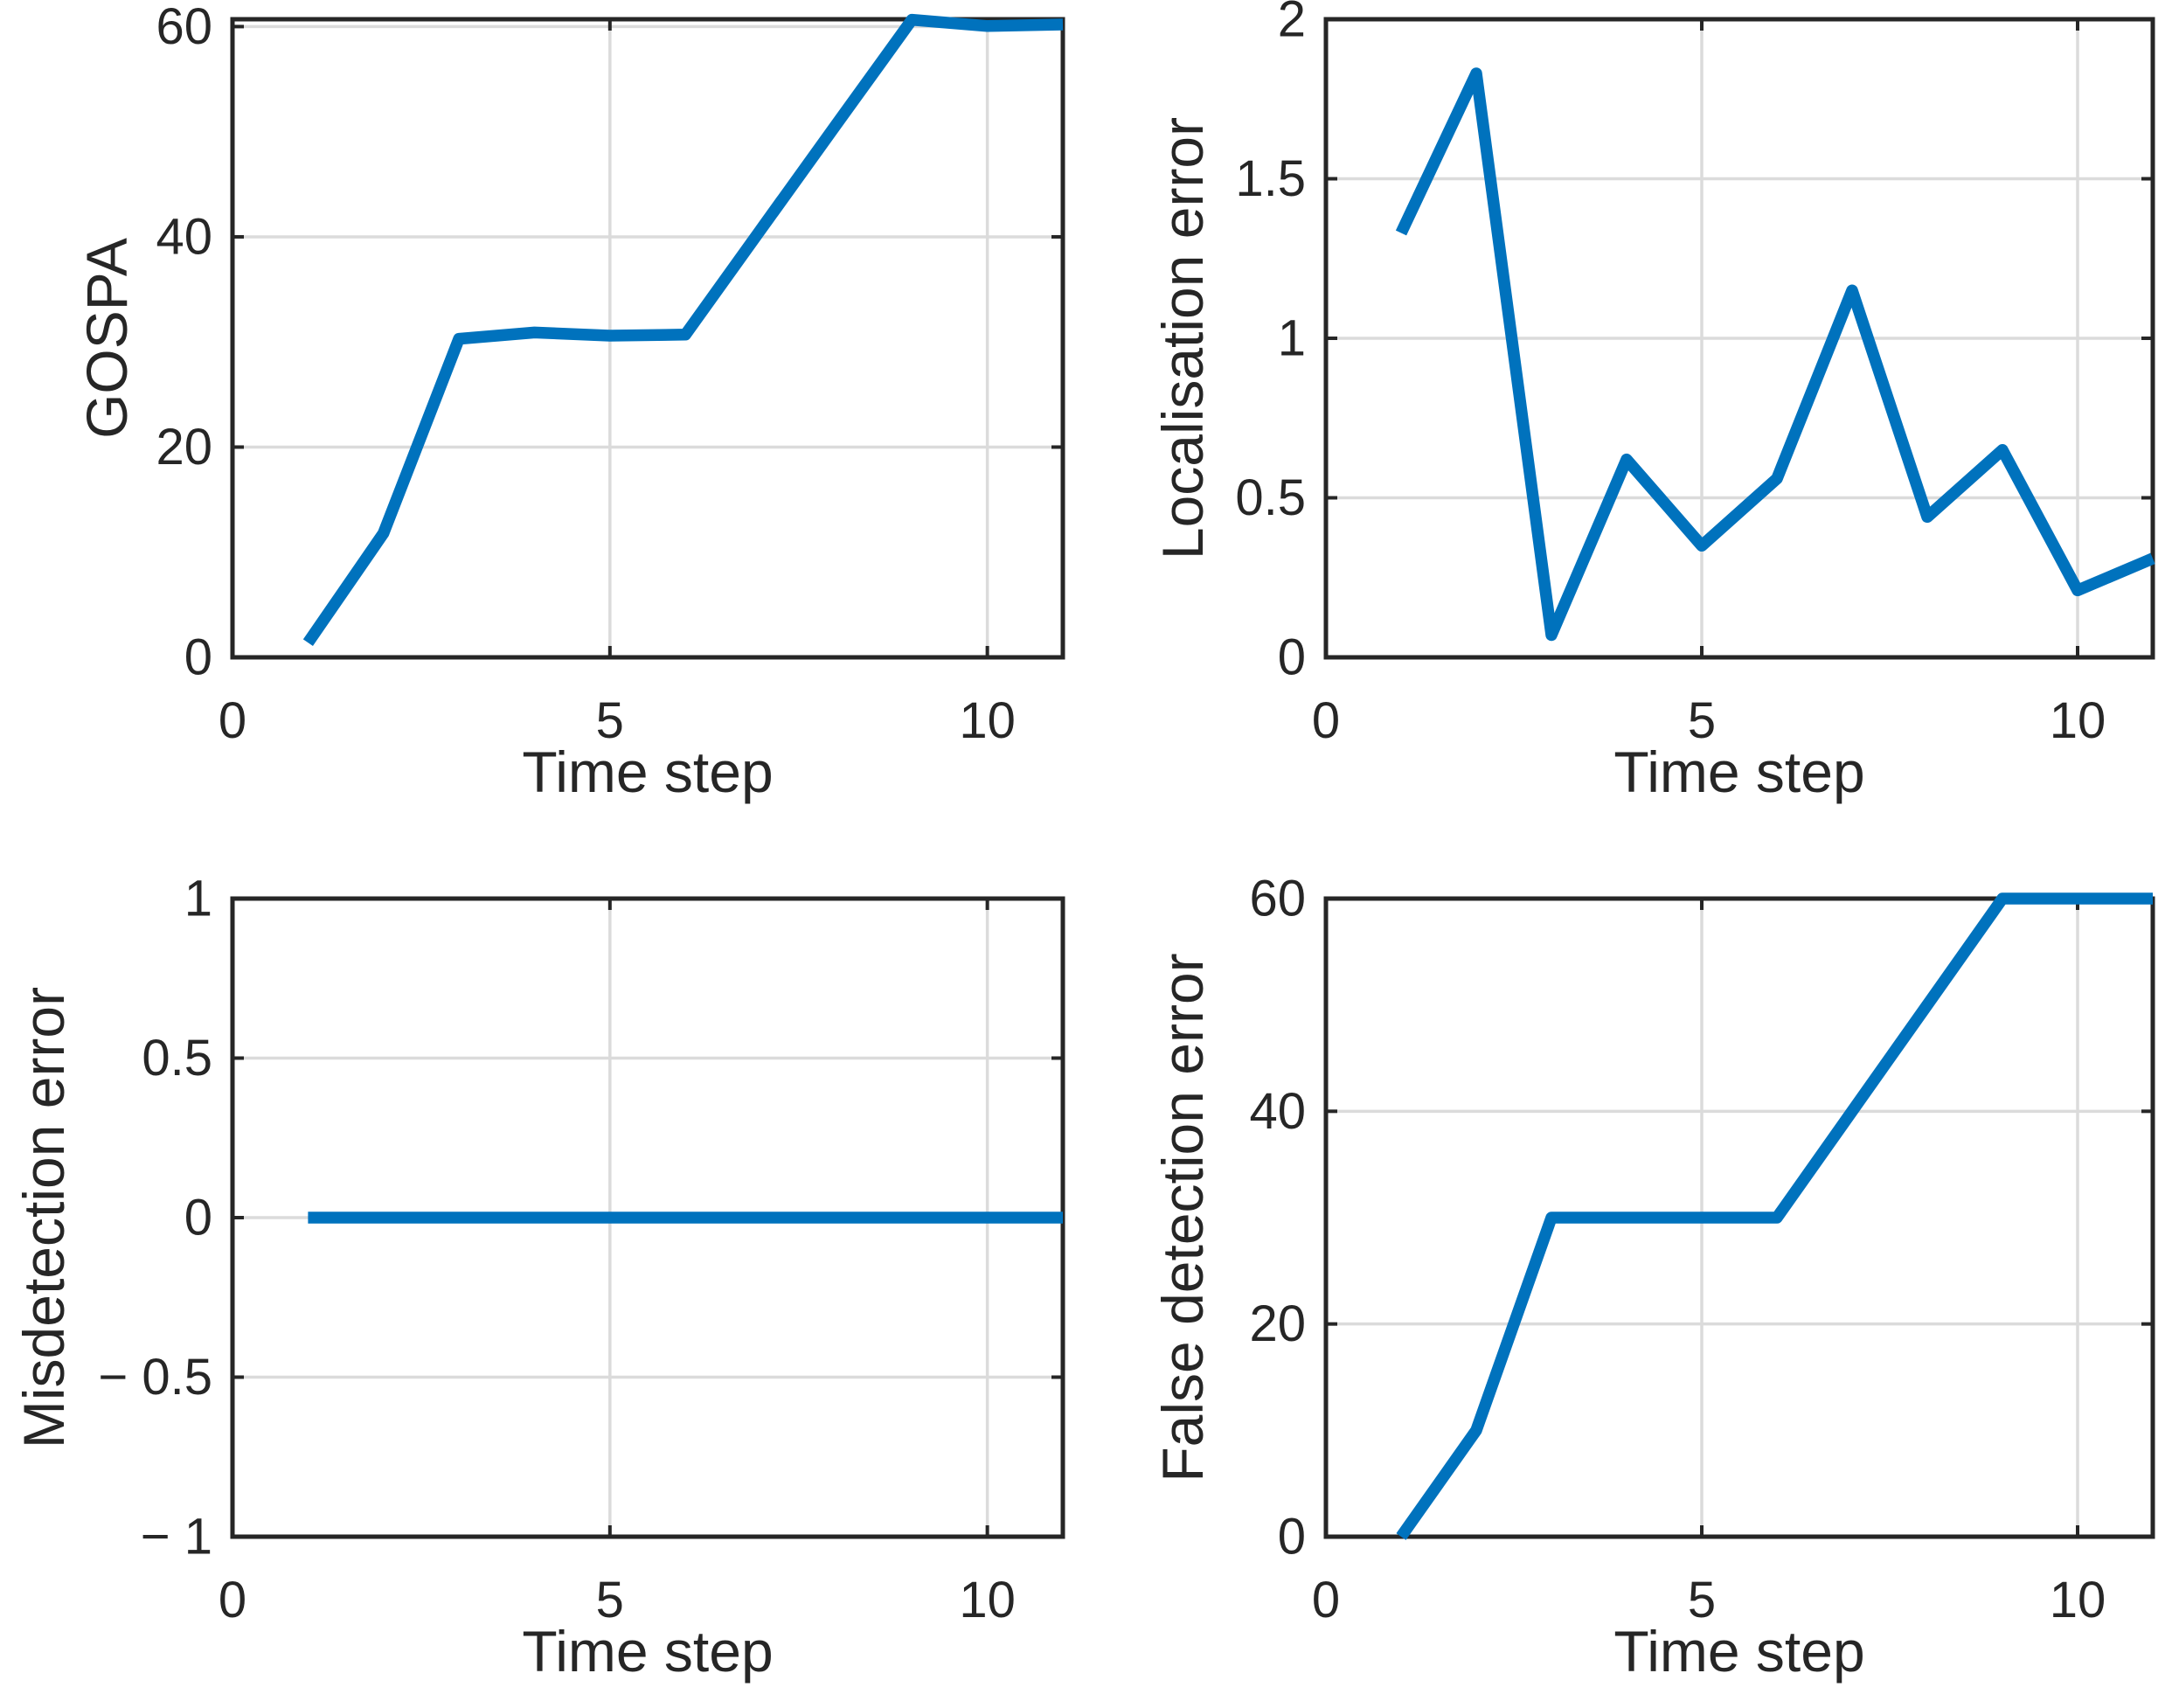 Image resolution: width=2172 pixels, height=1708 pixels. Describe the element at coordinates (648, 771) in the screenshot. I see `gospa-x-axis-label: Time step` at that location.